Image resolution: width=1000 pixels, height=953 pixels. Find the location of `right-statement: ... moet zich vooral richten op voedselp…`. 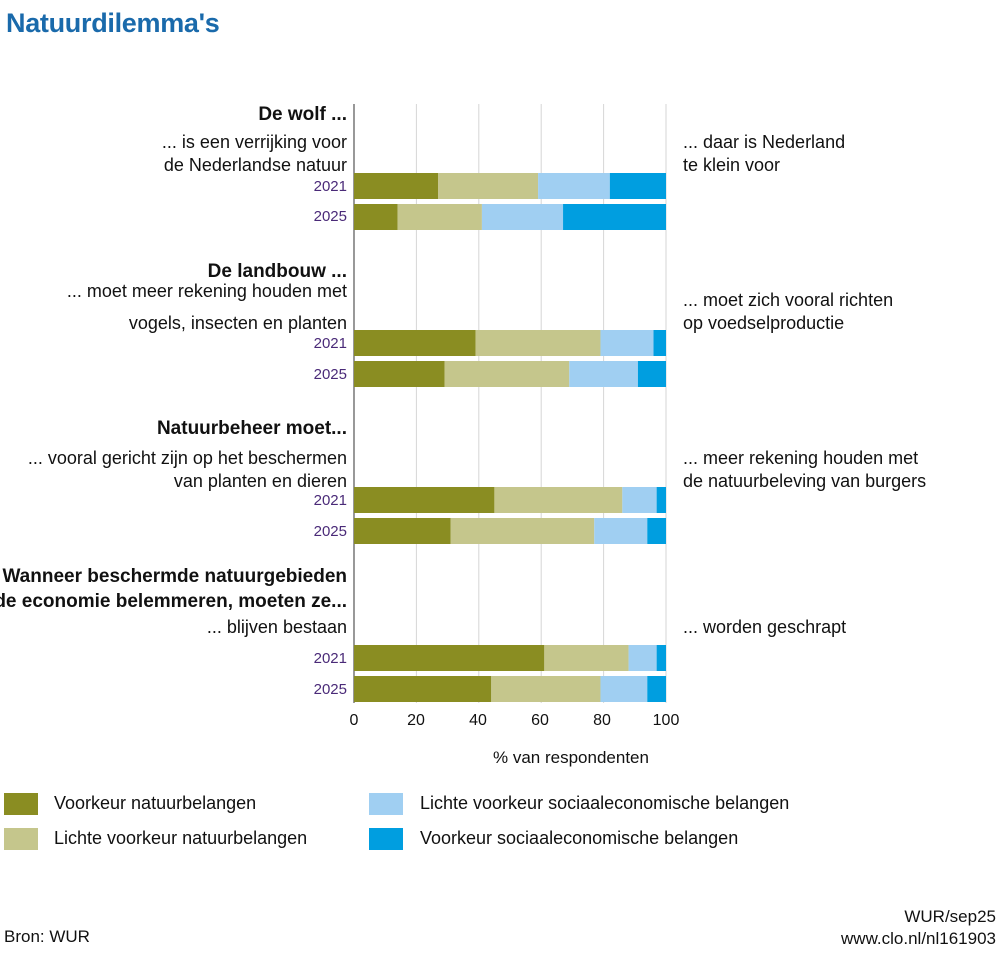

right-statement: ... moet zich vooral richten op voedselp… is located at coordinates (788, 312).